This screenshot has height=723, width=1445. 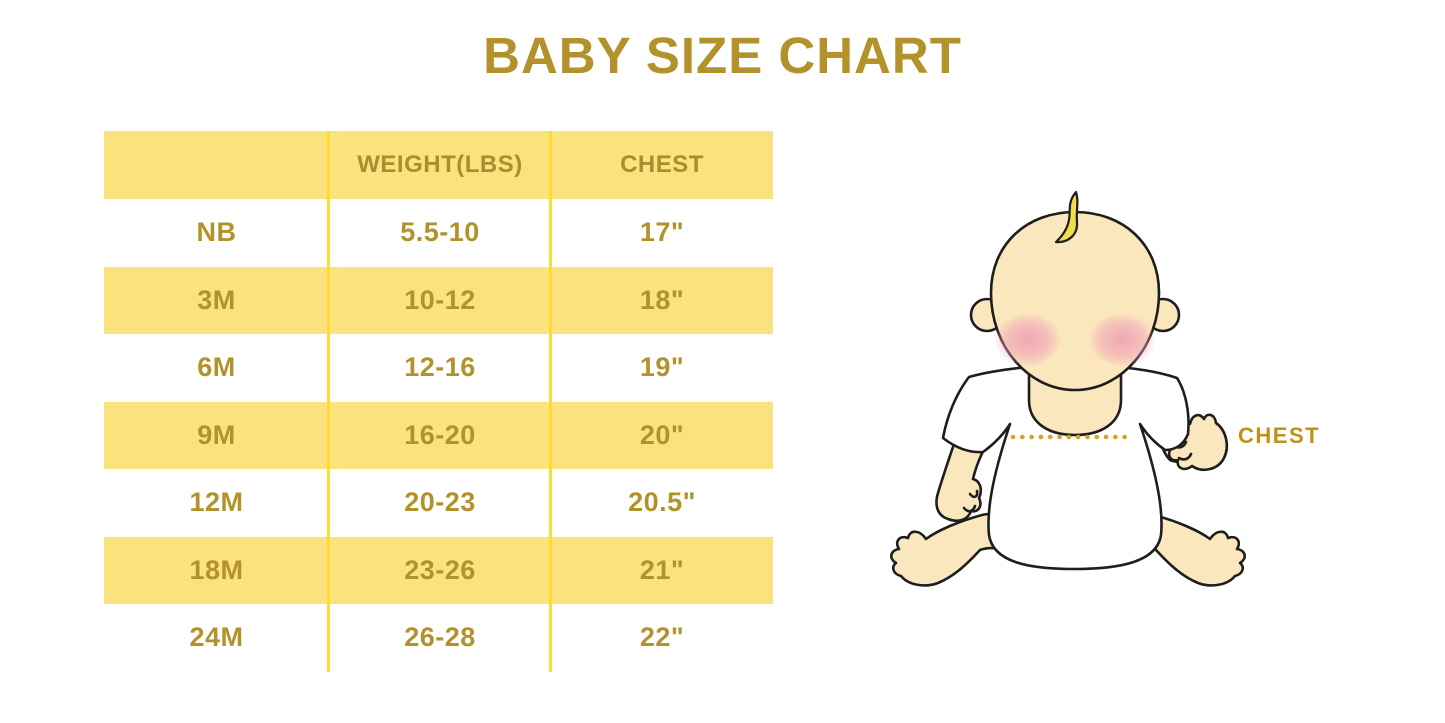 What do you see at coordinates (216, 434) in the screenshot?
I see `cell-size: 9M` at bounding box center [216, 434].